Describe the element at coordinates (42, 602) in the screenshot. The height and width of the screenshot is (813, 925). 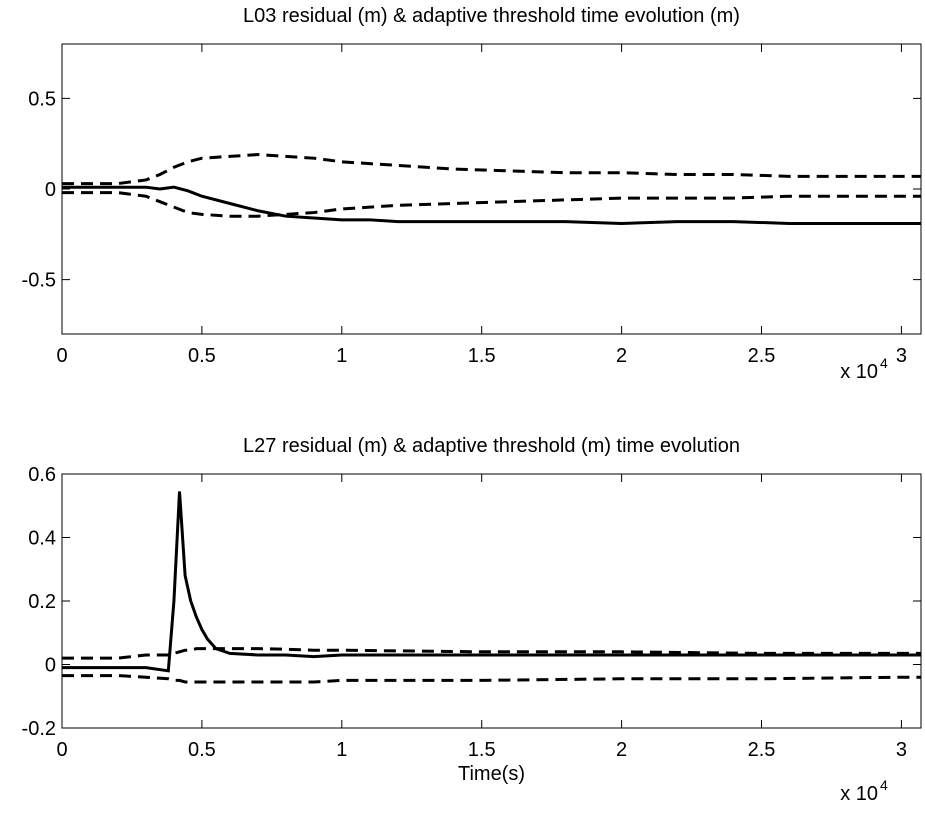
I see `y-tick-label: 0.2` at that location.